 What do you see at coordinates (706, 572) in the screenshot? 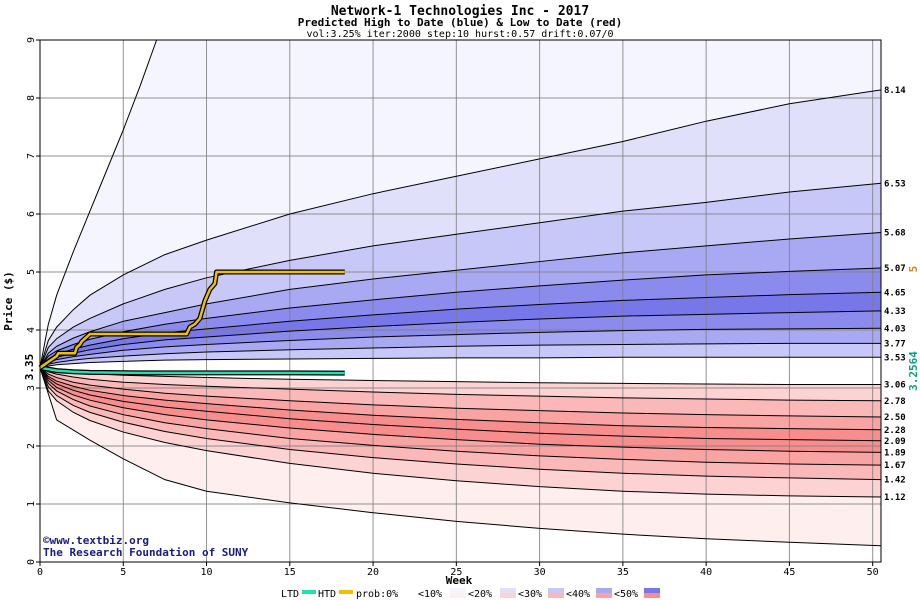
I see `x-tick-label-8: 40` at bounding box center [706, 572].